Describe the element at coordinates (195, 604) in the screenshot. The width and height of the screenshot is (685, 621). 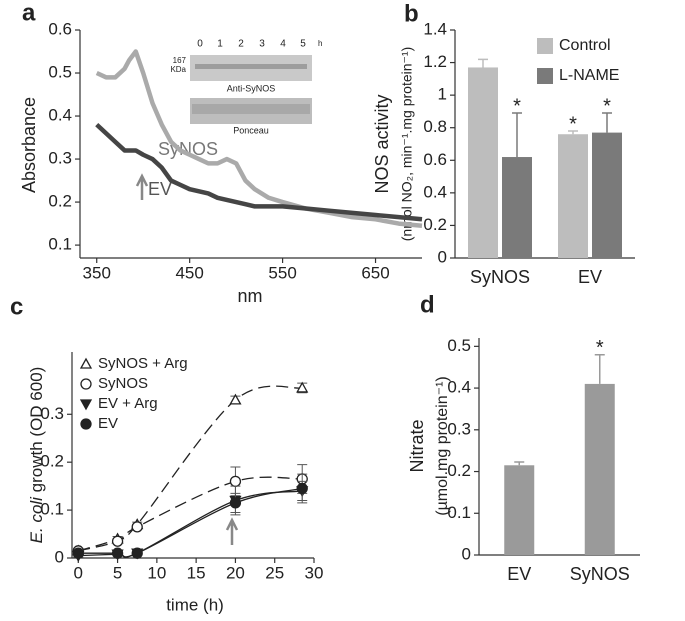
I see `x-axis-label: time (h)` at that location.